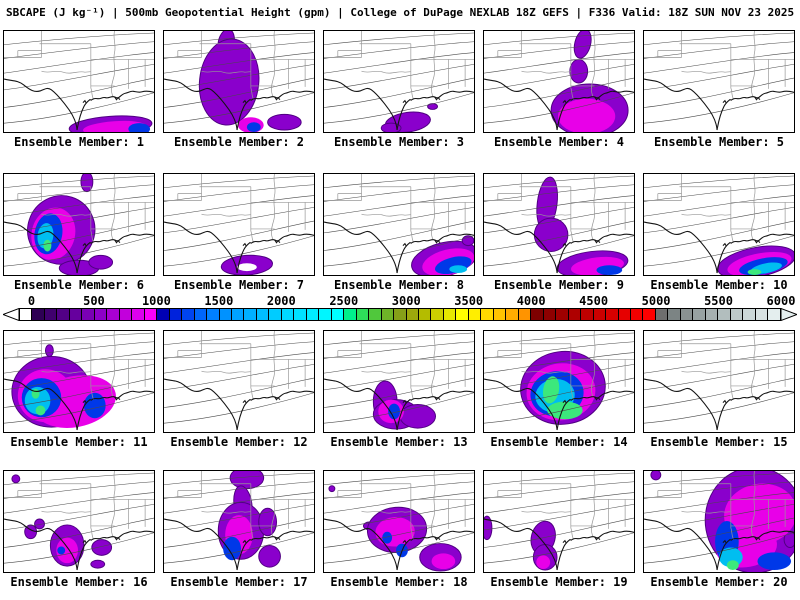 The width and height of the screenshot is (800, 600). I want to click on panel-label: Ensemble Member: 1, so click(79, 142).